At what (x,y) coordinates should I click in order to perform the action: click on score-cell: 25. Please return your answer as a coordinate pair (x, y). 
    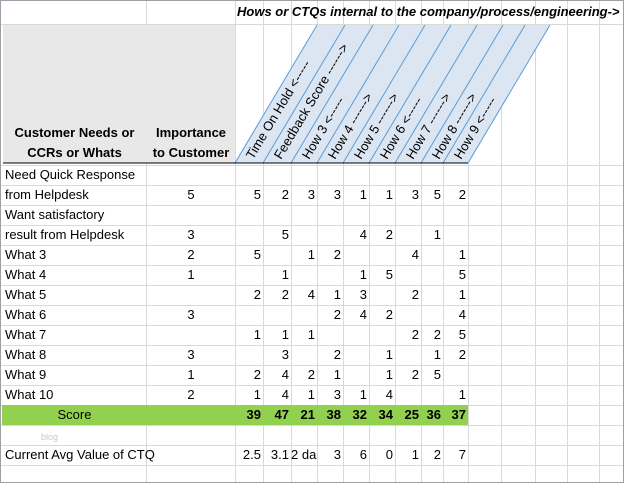
    Looking at the image, I should click on (411, 414).